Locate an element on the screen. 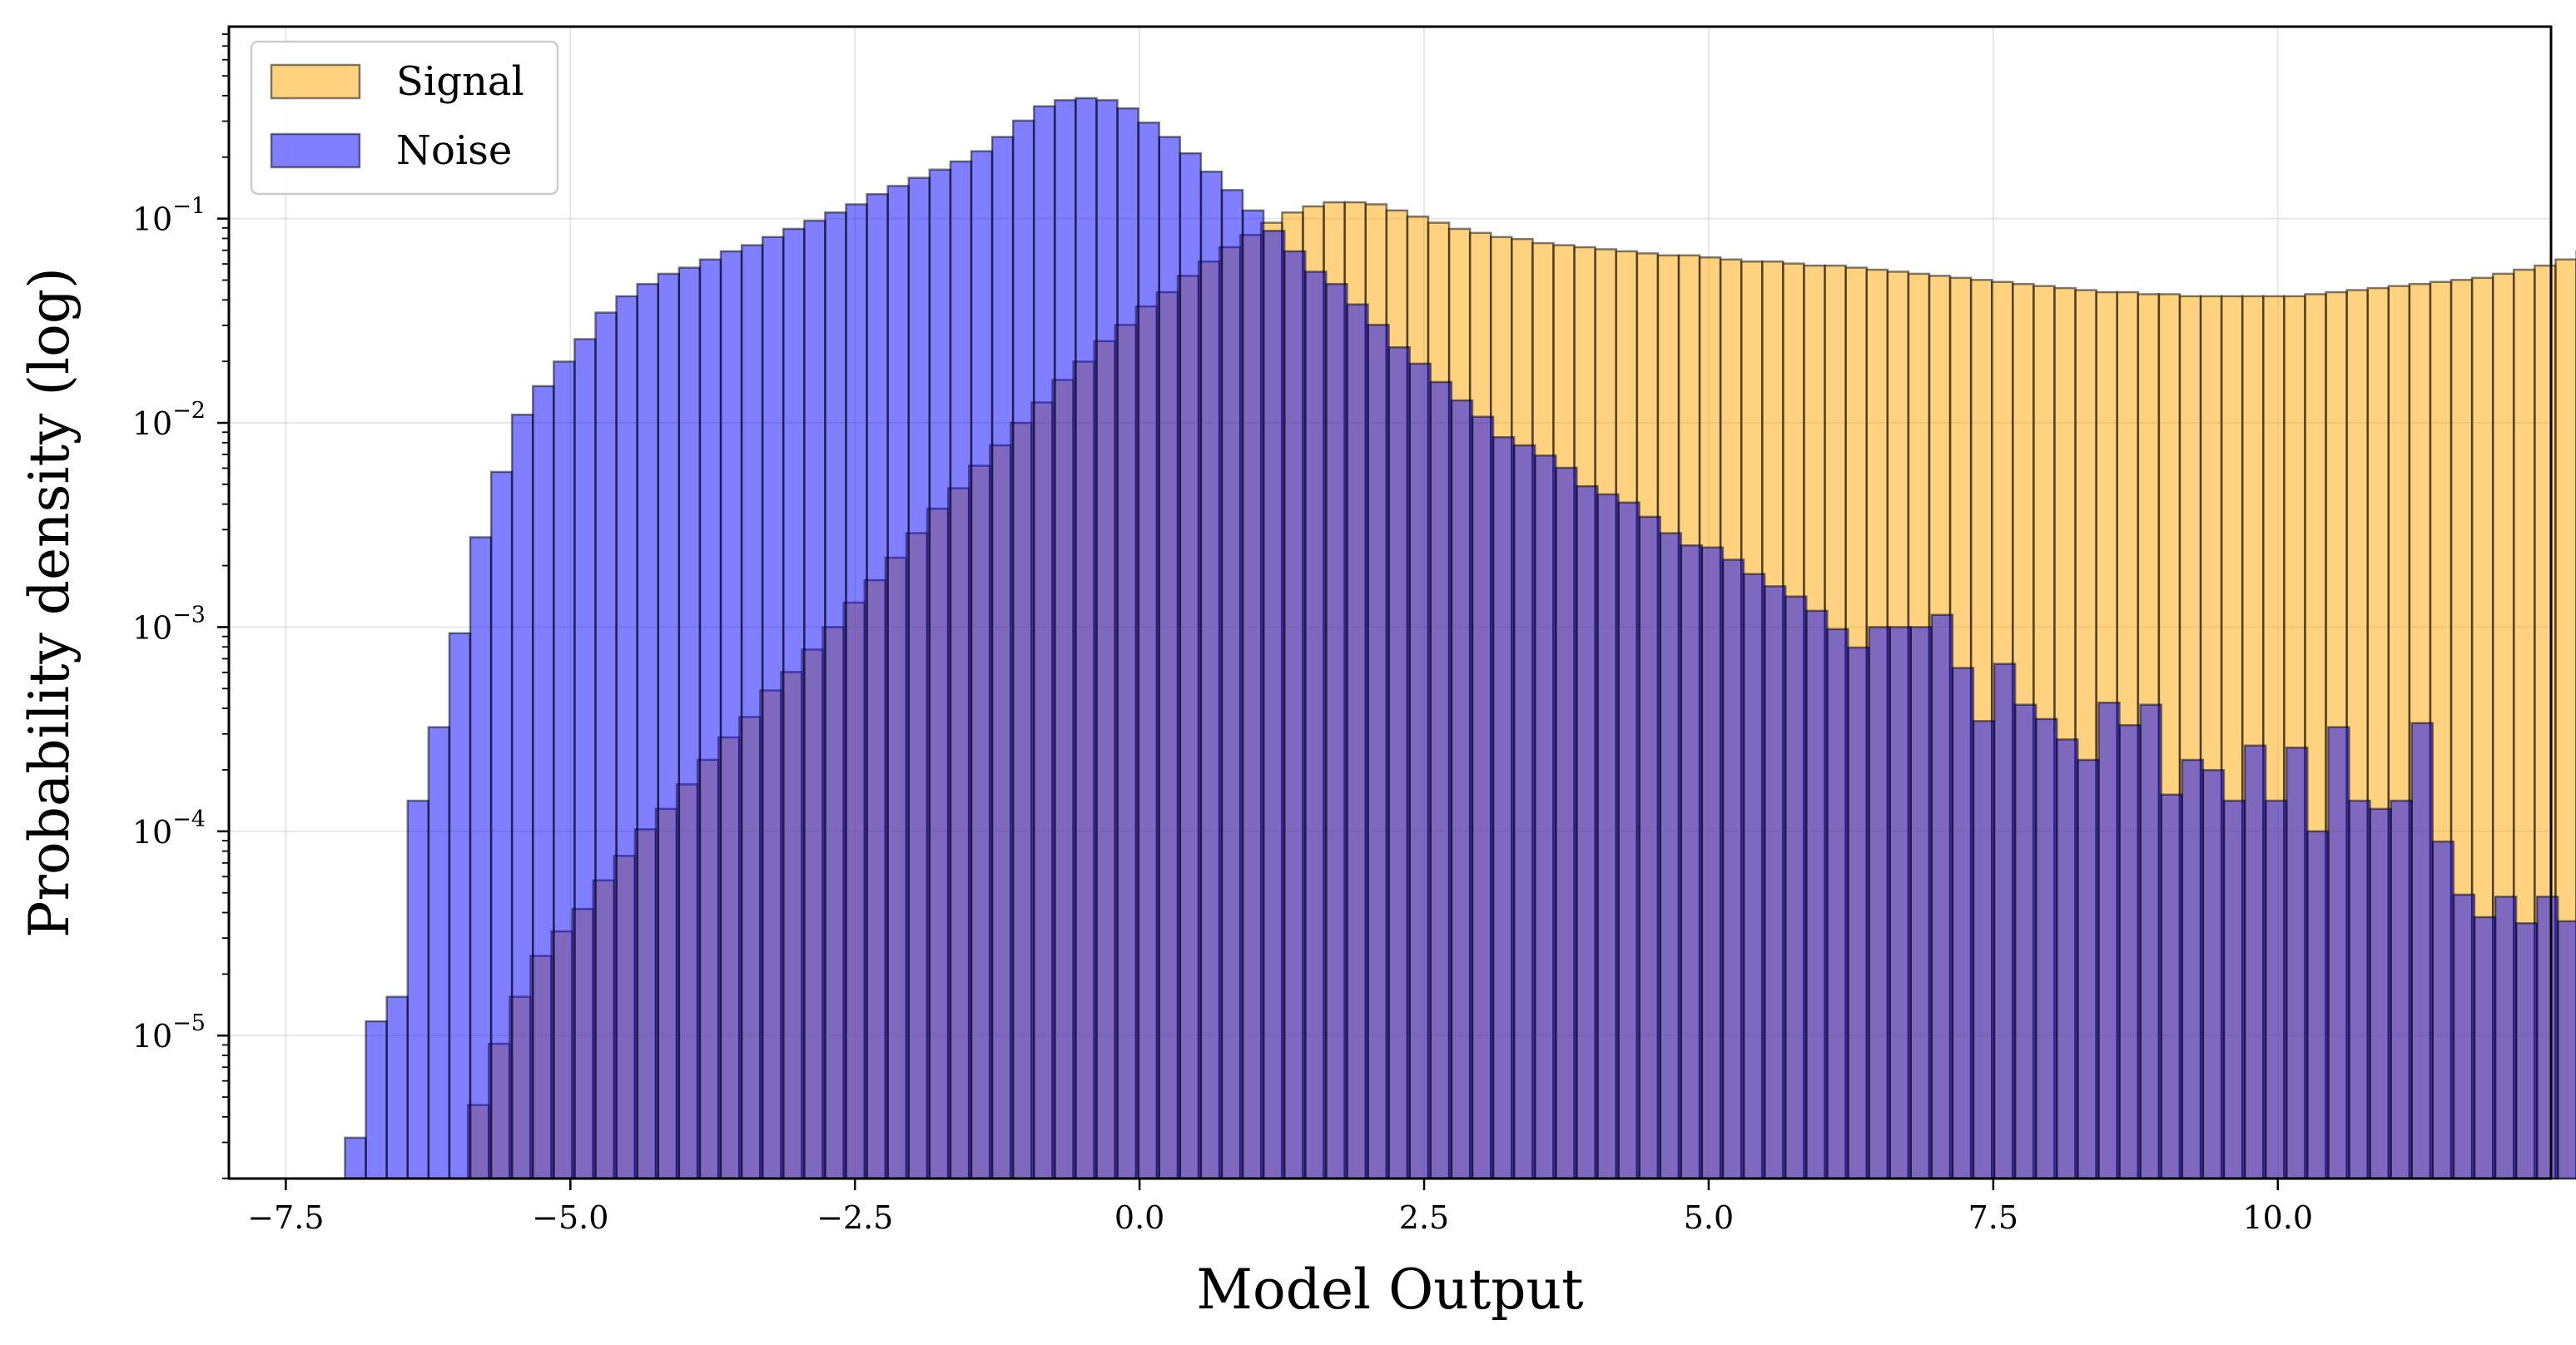 The image size is (2576, 1345). y-tick-label: 10⁻¹ is located at coordinates (169, 216).